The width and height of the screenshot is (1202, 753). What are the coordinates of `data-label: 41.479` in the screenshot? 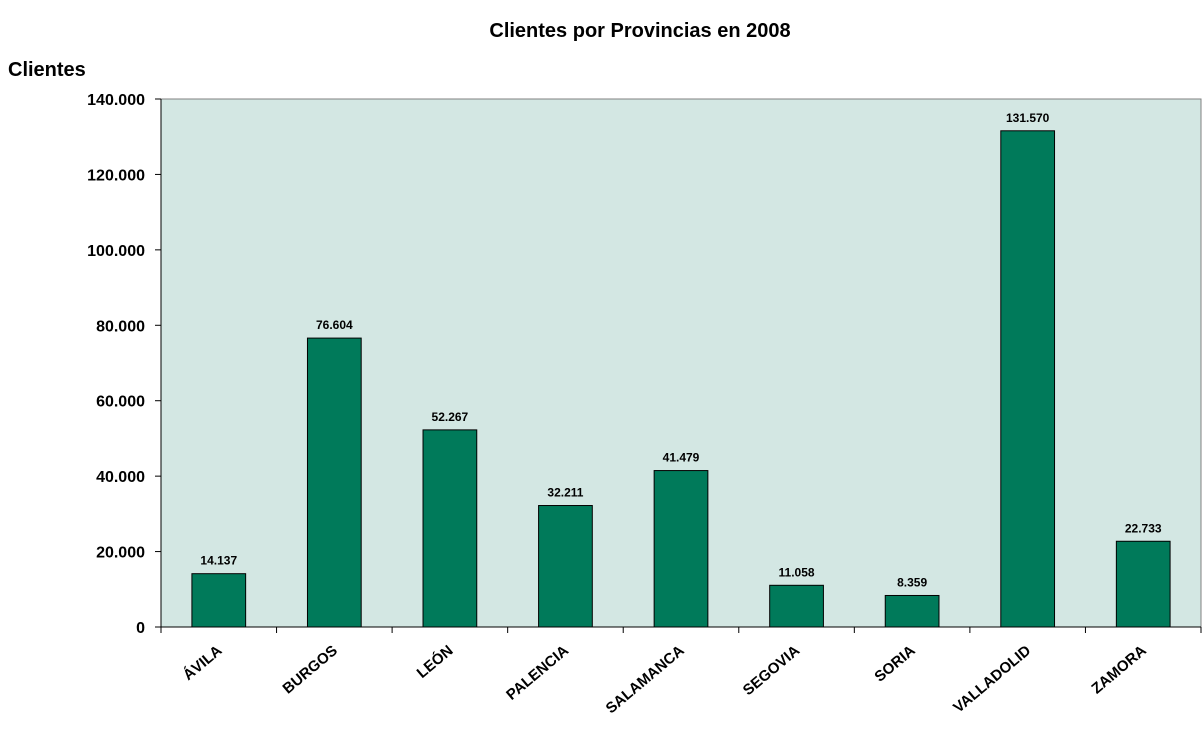 It's located at (681, 458).